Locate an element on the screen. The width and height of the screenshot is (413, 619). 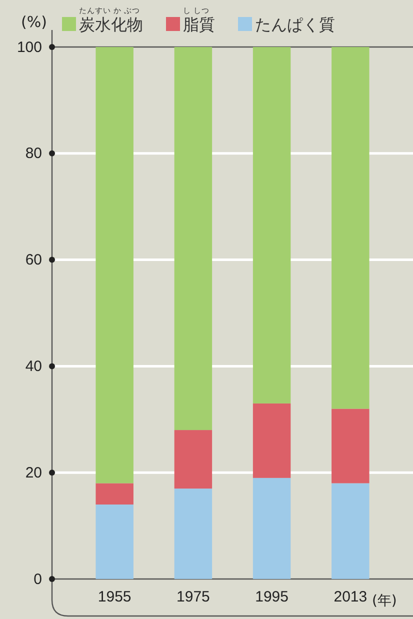
x-axis-title: (年) is located at coordinates (384, 601).